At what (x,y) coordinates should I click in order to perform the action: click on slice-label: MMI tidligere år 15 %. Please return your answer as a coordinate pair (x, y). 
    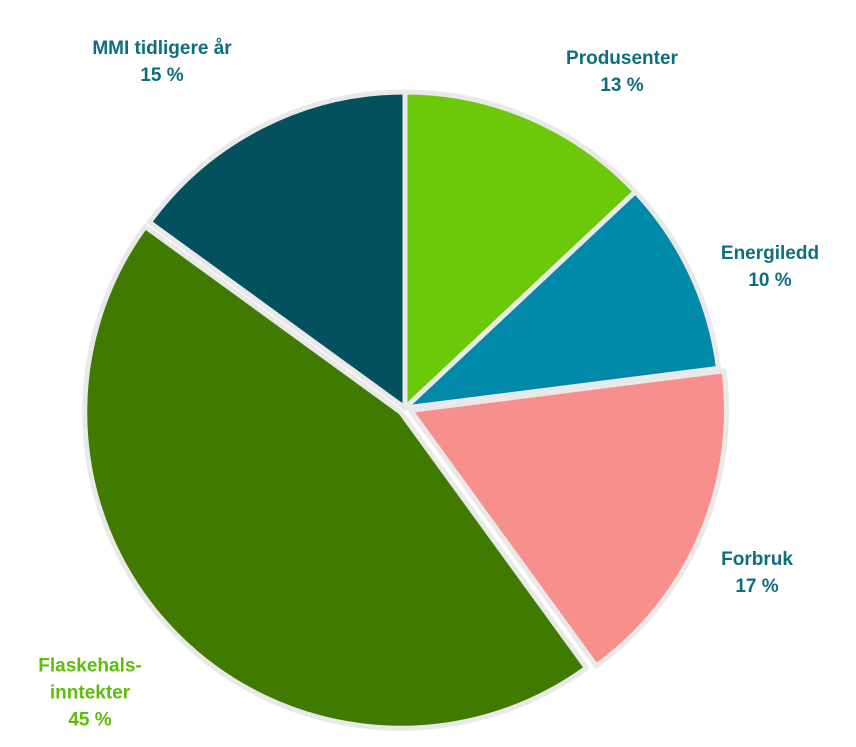
    Looking at the image, I should click on (162, 62).